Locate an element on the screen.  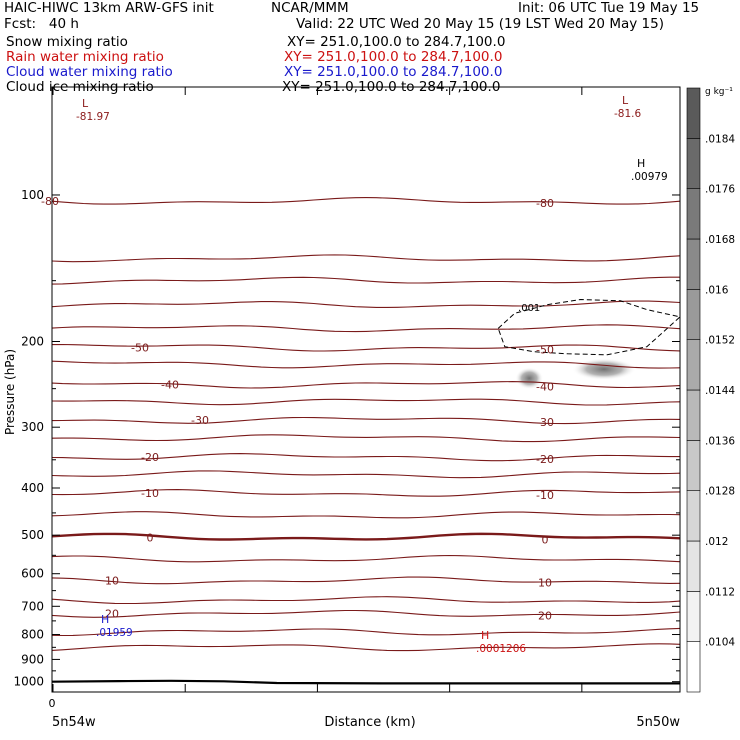
y-tick-label: 600 is located at coordinates (32, 574).